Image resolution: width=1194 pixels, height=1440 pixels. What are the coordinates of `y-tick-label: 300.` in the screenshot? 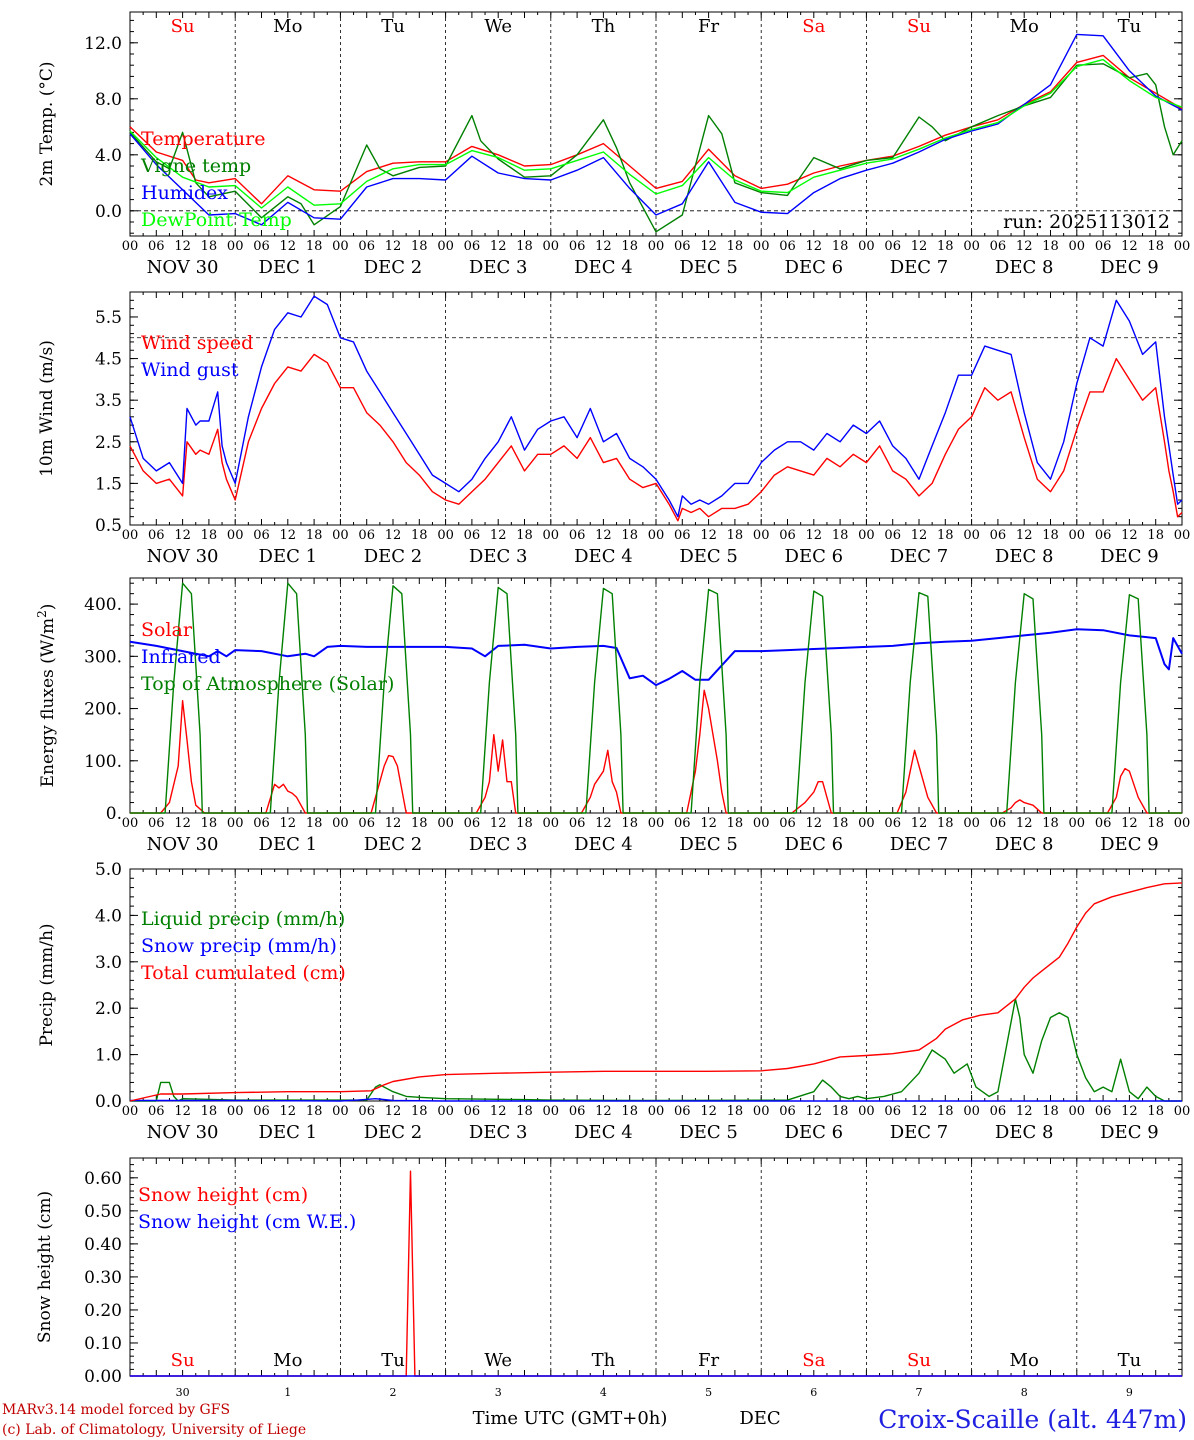 It's located at (103, 657).